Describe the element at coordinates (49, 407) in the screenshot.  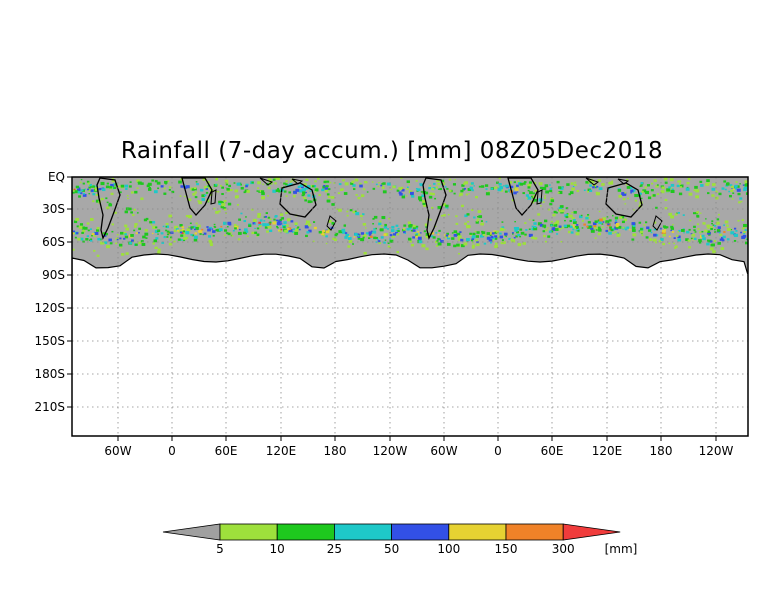
I see `lat-label: 210S` at that location.